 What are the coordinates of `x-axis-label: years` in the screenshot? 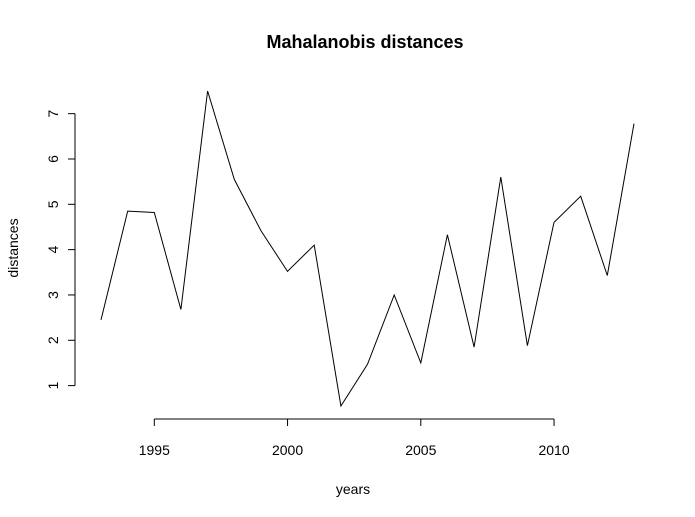 It's located at (353, 489).